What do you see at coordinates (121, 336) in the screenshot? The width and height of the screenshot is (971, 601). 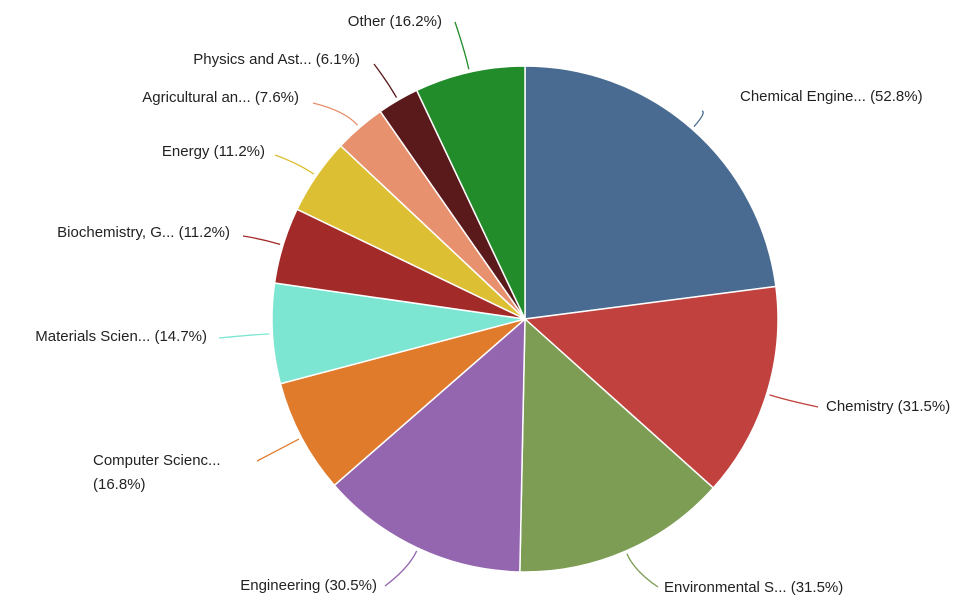 I see `slice-label-materials-scien: Materials Scien... (14.7%)` at bounding box center [121, 336].